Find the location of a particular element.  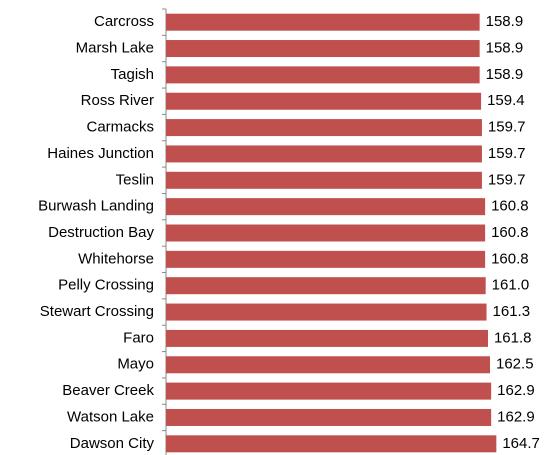

category-label: Carmacks is located at coordinates (120, 127).